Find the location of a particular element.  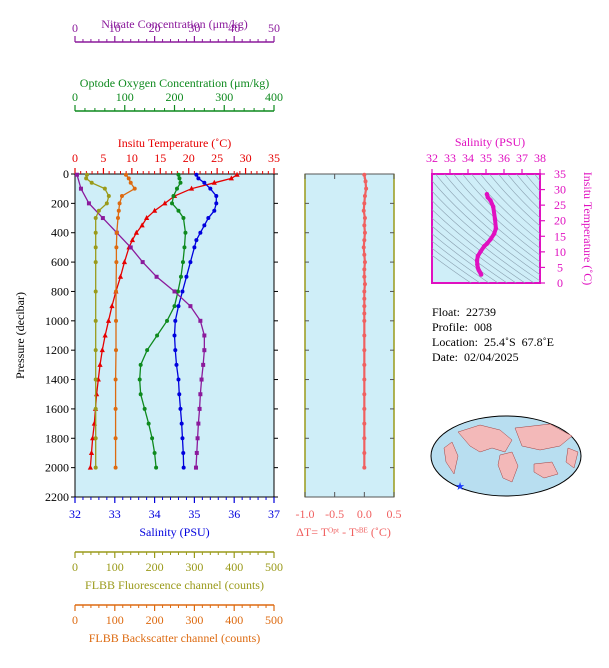

delta-t-plot-area is located at coordinates (349, 335).